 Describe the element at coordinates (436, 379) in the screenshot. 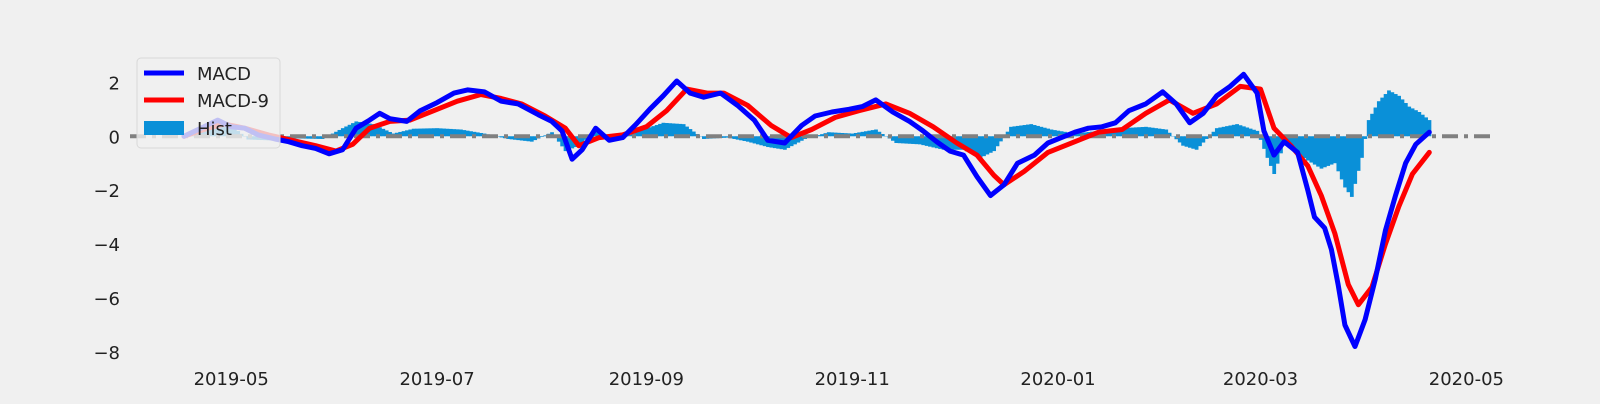

I see `x-tick-label: 2019-07` at that location.